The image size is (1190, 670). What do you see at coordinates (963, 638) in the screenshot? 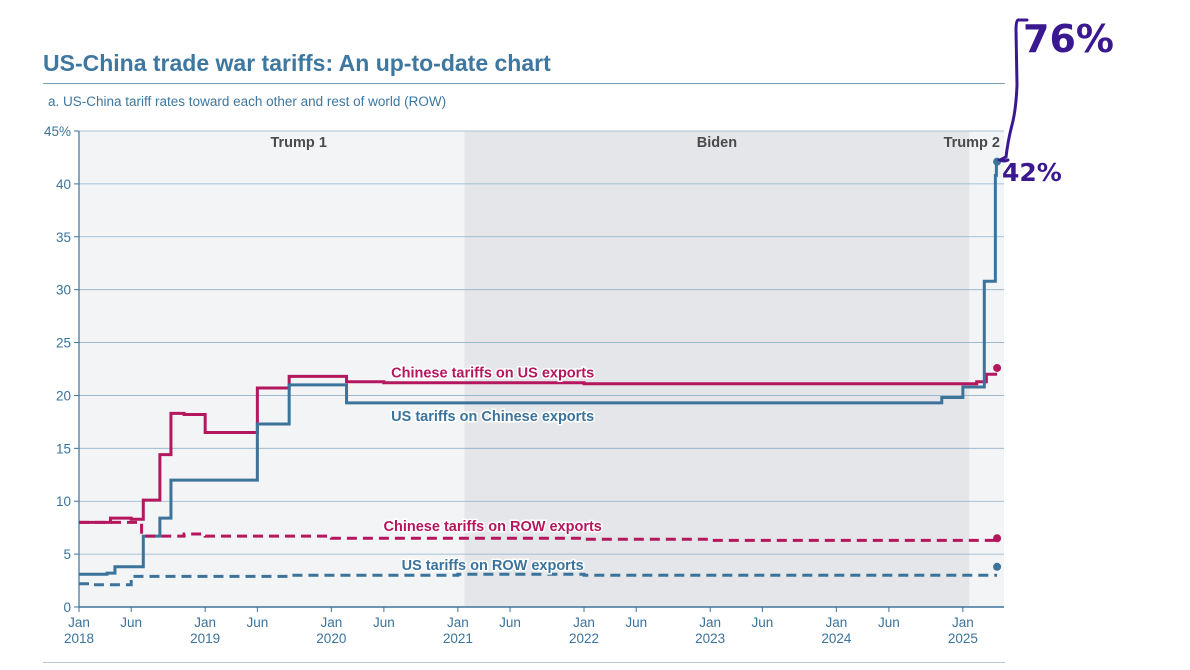
I see `x-tick-year-2025: 2025` at bounding box center [963, 638].